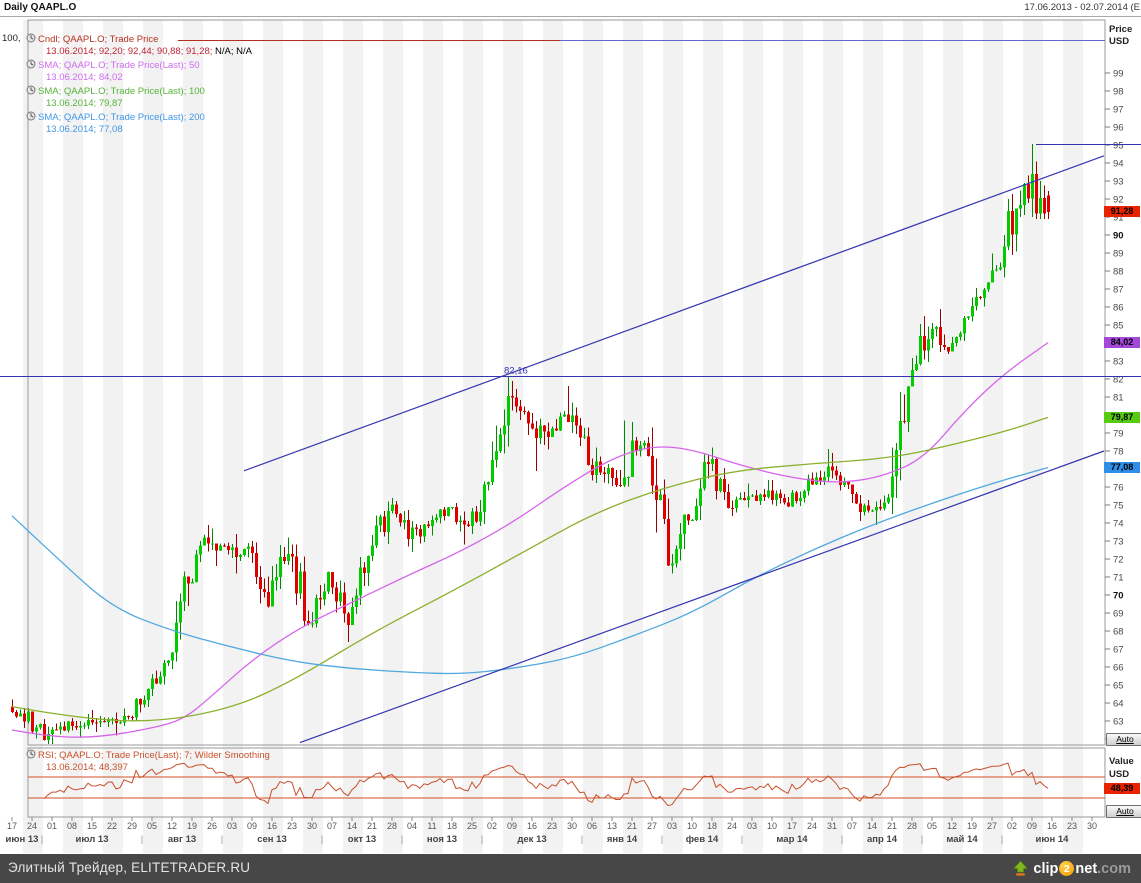 Image resolution: width=1141 pixels, height=883 pixels. I want to click on legend-sma50-value: 13.06.2014; 84,02, so click(84, 77).